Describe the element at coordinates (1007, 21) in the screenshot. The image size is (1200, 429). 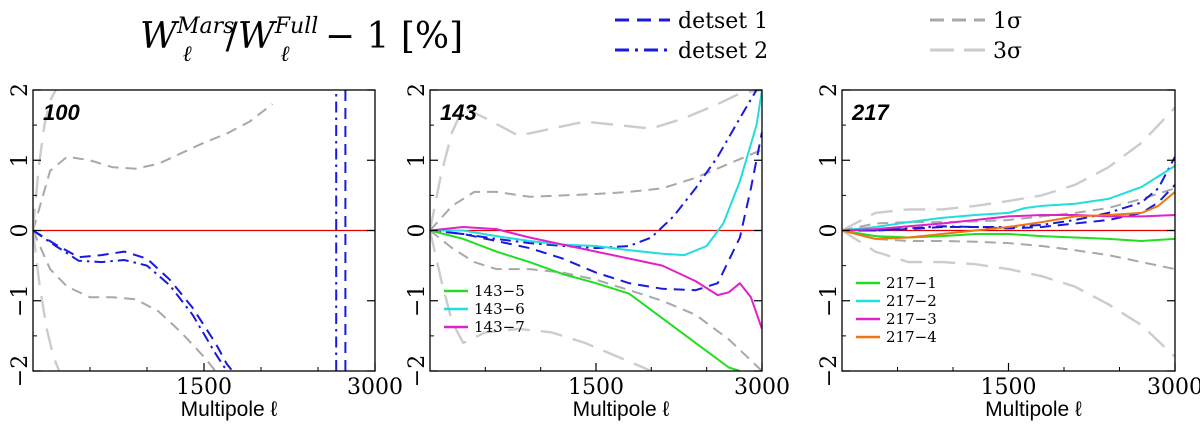
I see `legend-label-1sigma: 1σ` at that location.